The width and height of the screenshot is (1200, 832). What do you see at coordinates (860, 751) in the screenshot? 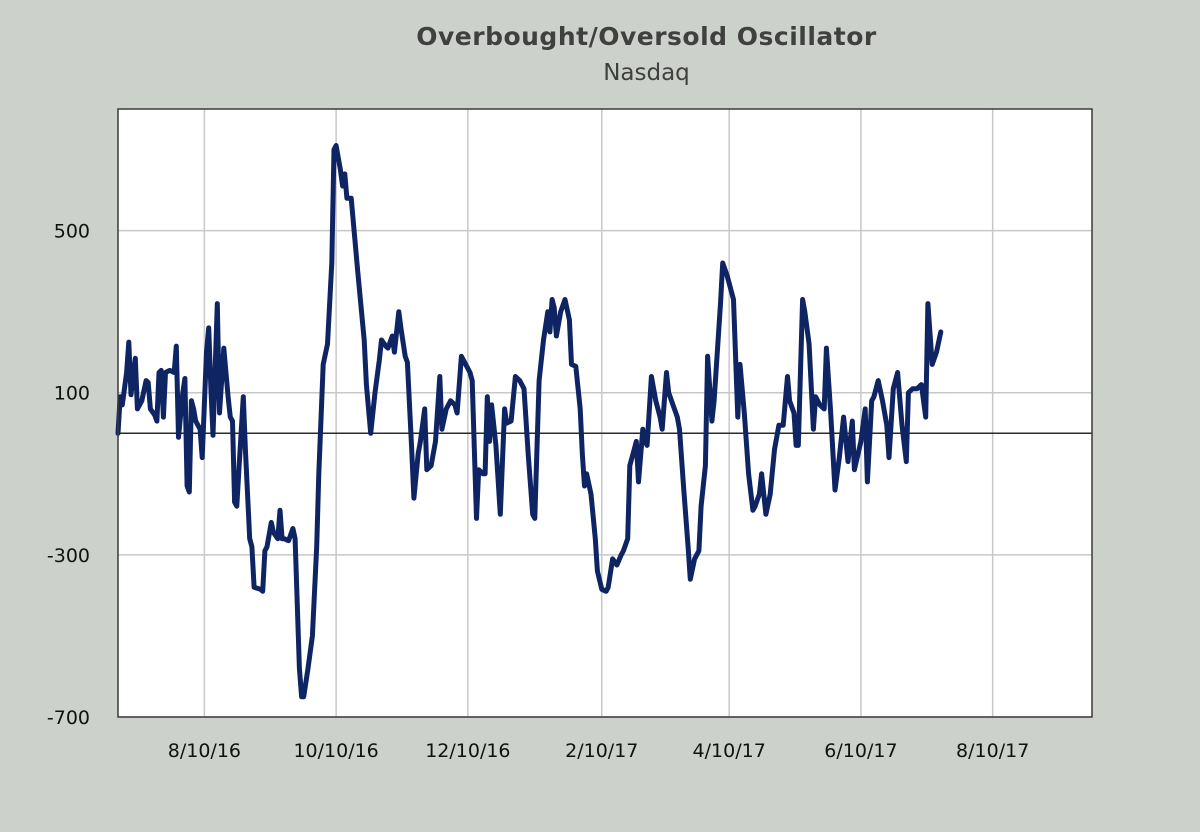
I see `x-tick-label: 6/10/17` at bounding box center [860, 751].